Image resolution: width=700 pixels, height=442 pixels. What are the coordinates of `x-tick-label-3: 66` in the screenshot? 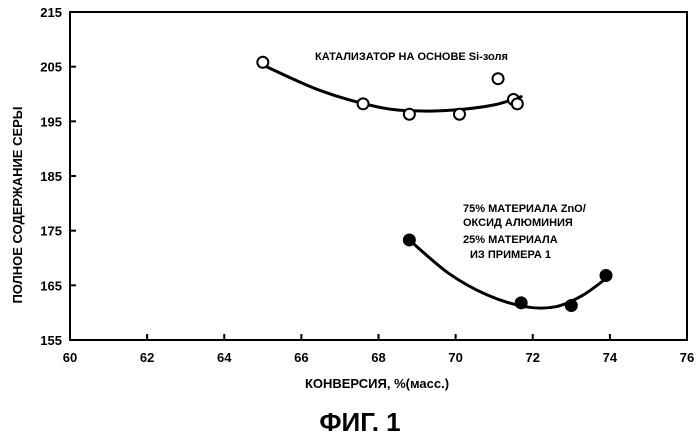 It's located at (301, 357).